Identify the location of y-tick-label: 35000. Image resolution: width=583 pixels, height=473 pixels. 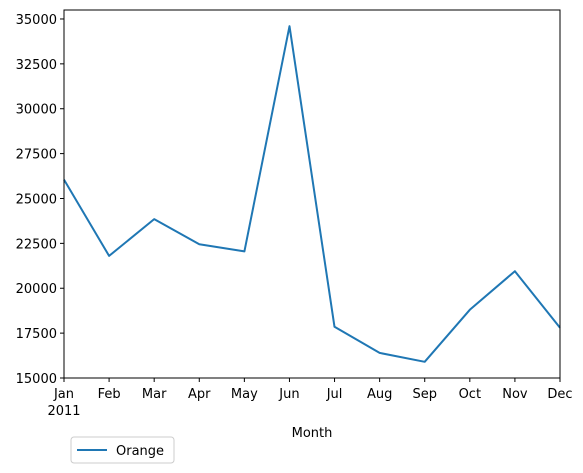
(36, 20).